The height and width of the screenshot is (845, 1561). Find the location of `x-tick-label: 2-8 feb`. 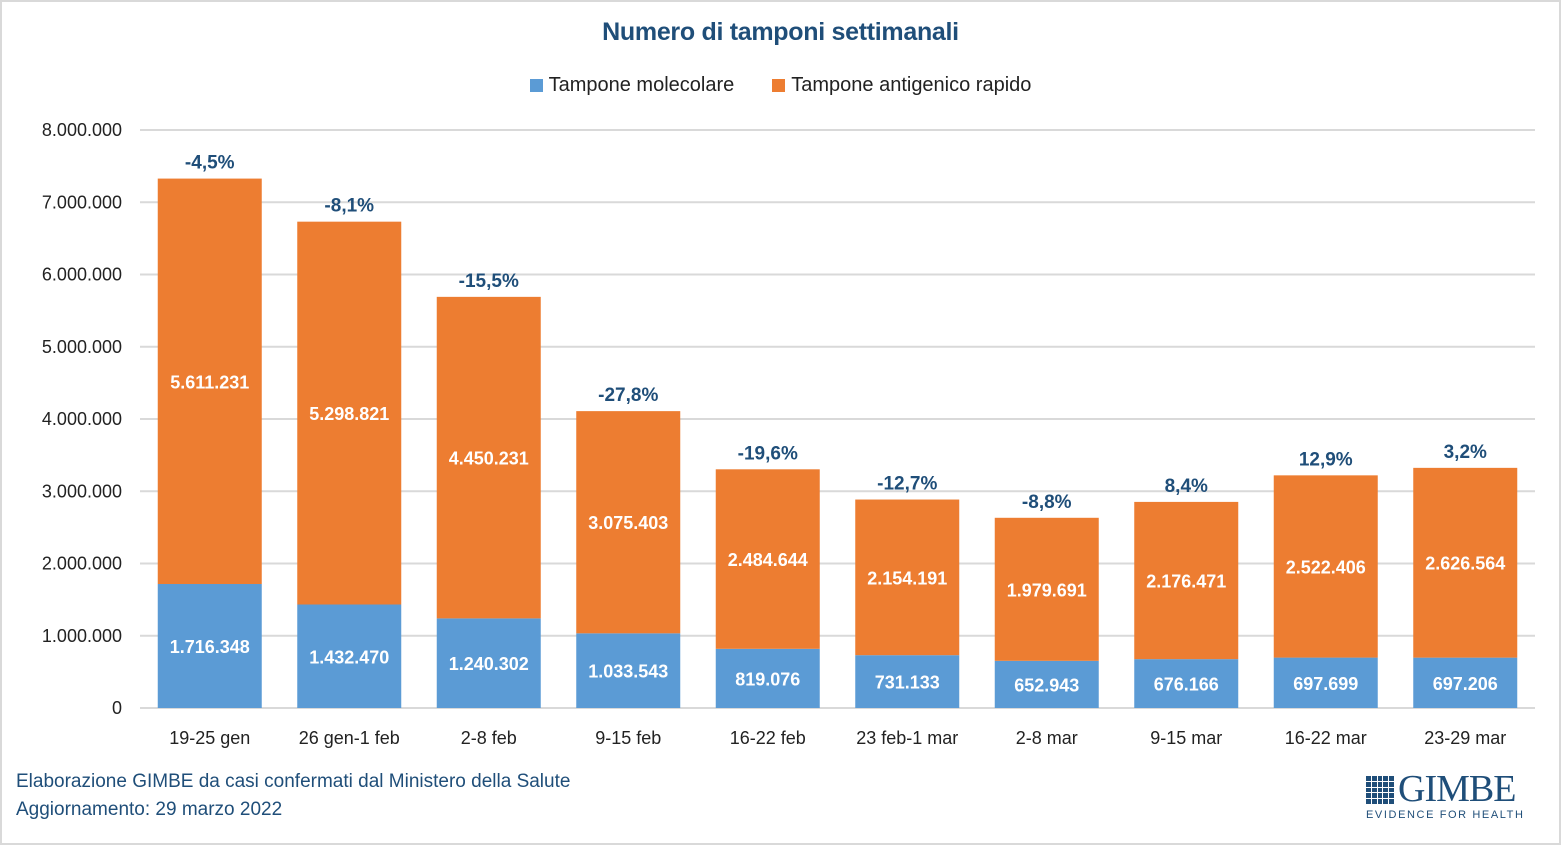

x-tick-label: 2-8 feb is located at coordinates (489, 738).